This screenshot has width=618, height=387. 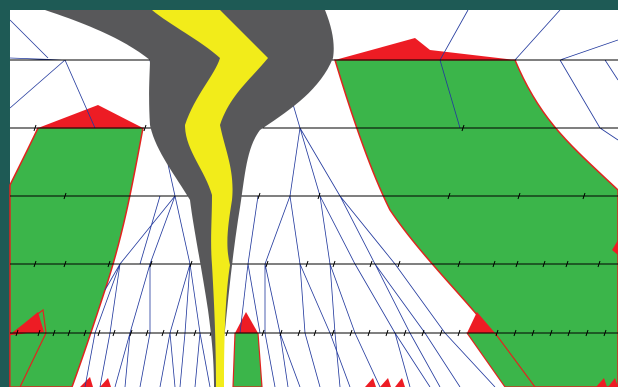 I want to click on red-cap-left, so click(x=90, y=116).